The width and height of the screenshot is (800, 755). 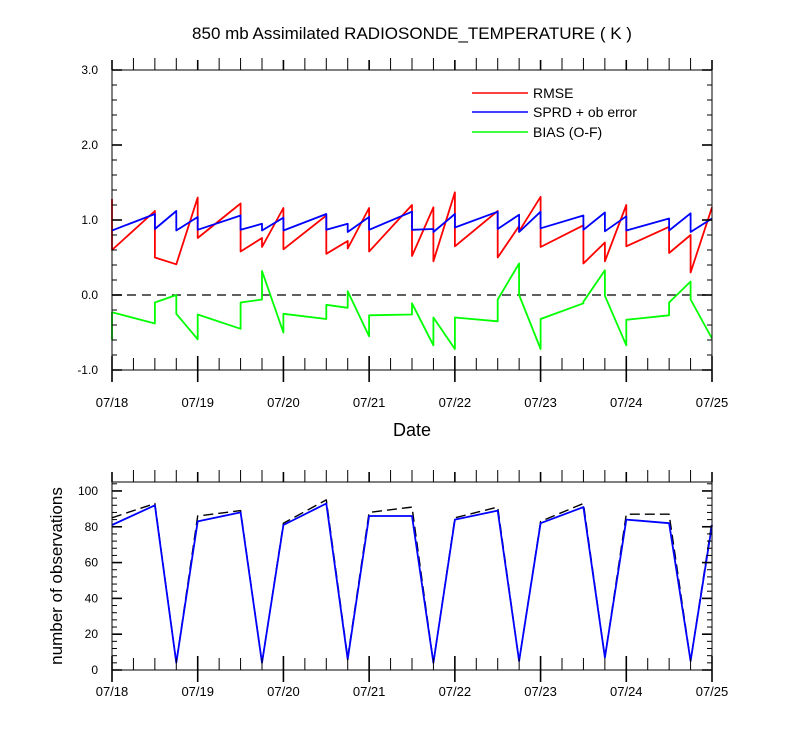 I want to click on top-series-line-bias-o-f, so click(x=412, y=307).